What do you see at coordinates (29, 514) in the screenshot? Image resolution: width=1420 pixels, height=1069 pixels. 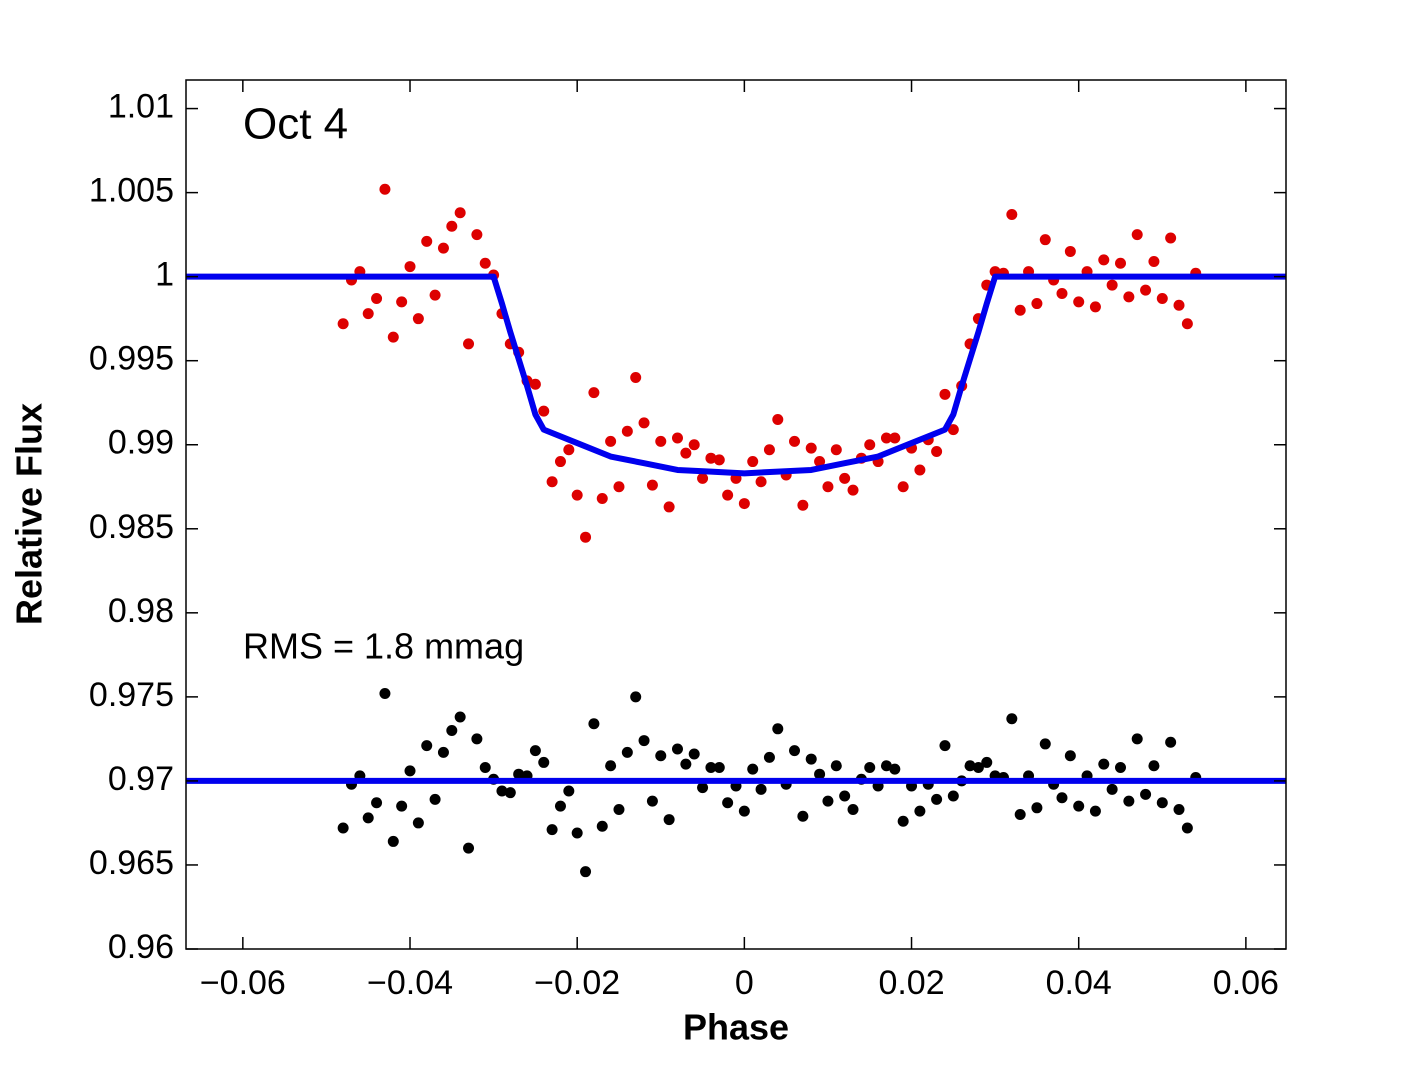 I see `y-axis-label: Relative Flux` at bounding box center [29, 514].